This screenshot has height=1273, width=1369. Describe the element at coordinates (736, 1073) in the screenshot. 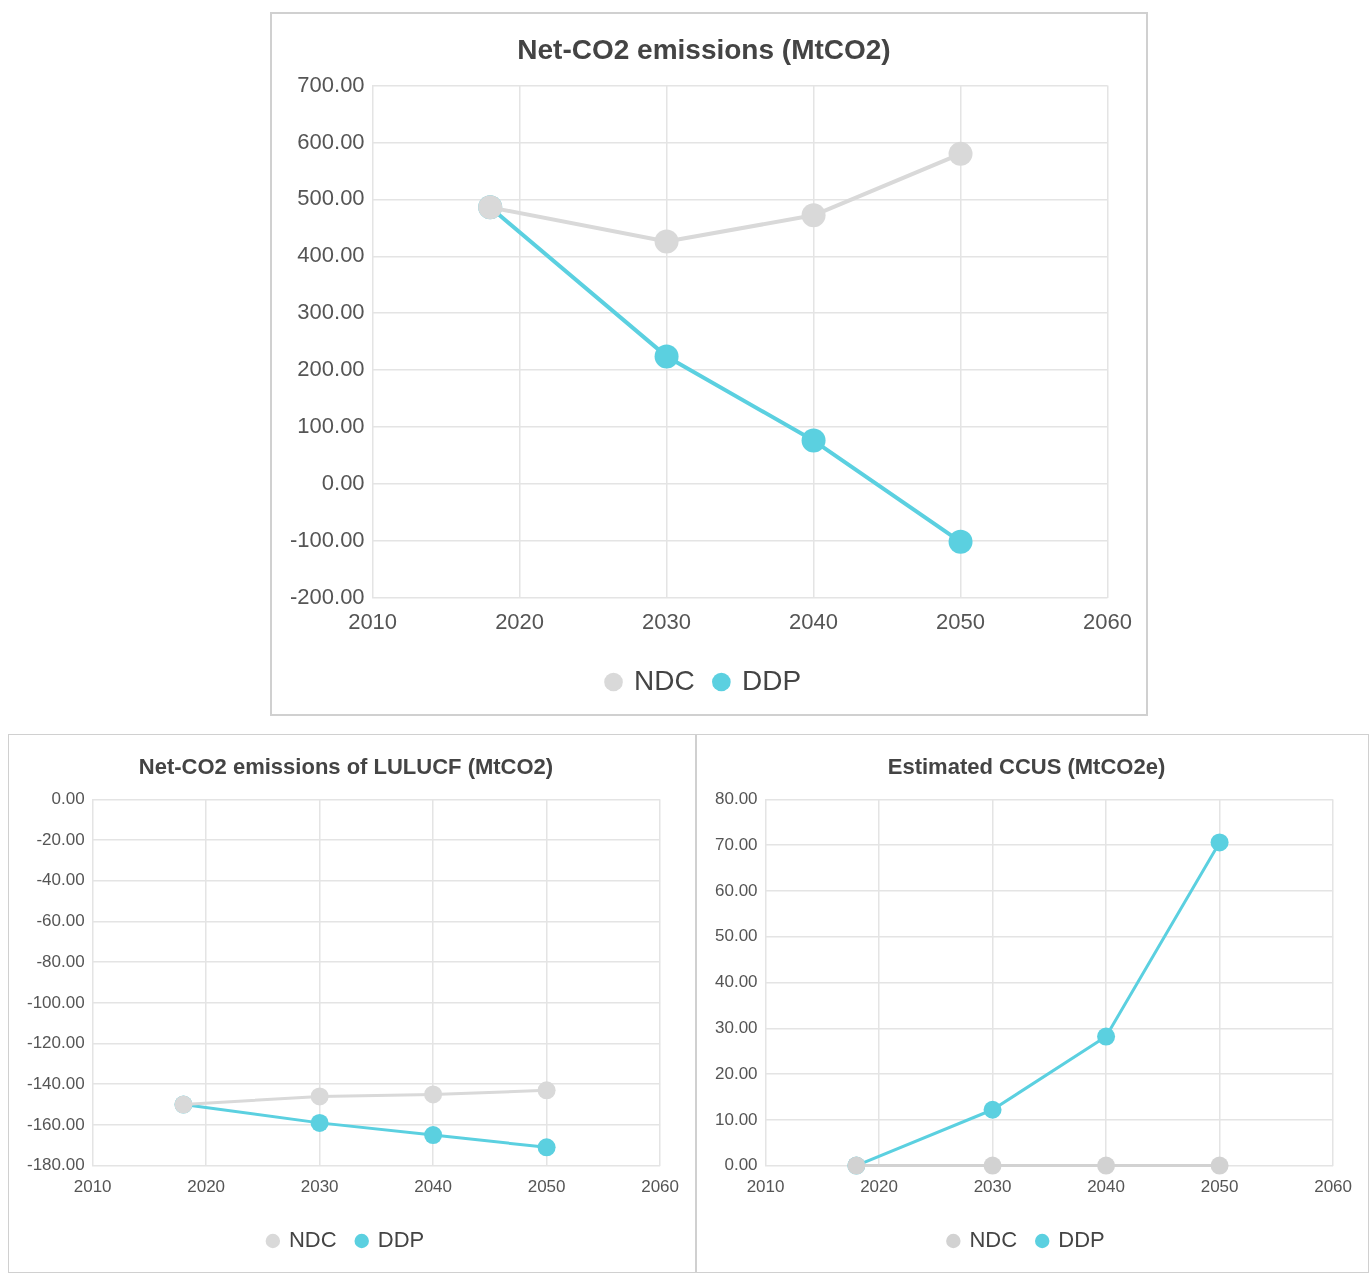

I see `y-tick-label: 20.00` at that location.